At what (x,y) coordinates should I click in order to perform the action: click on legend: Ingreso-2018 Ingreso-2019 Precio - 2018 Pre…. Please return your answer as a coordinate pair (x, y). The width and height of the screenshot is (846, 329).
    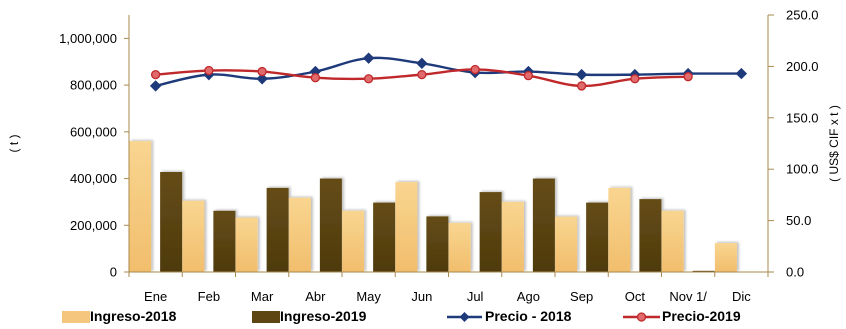
    Looking at the image, I should click on (401, 316).